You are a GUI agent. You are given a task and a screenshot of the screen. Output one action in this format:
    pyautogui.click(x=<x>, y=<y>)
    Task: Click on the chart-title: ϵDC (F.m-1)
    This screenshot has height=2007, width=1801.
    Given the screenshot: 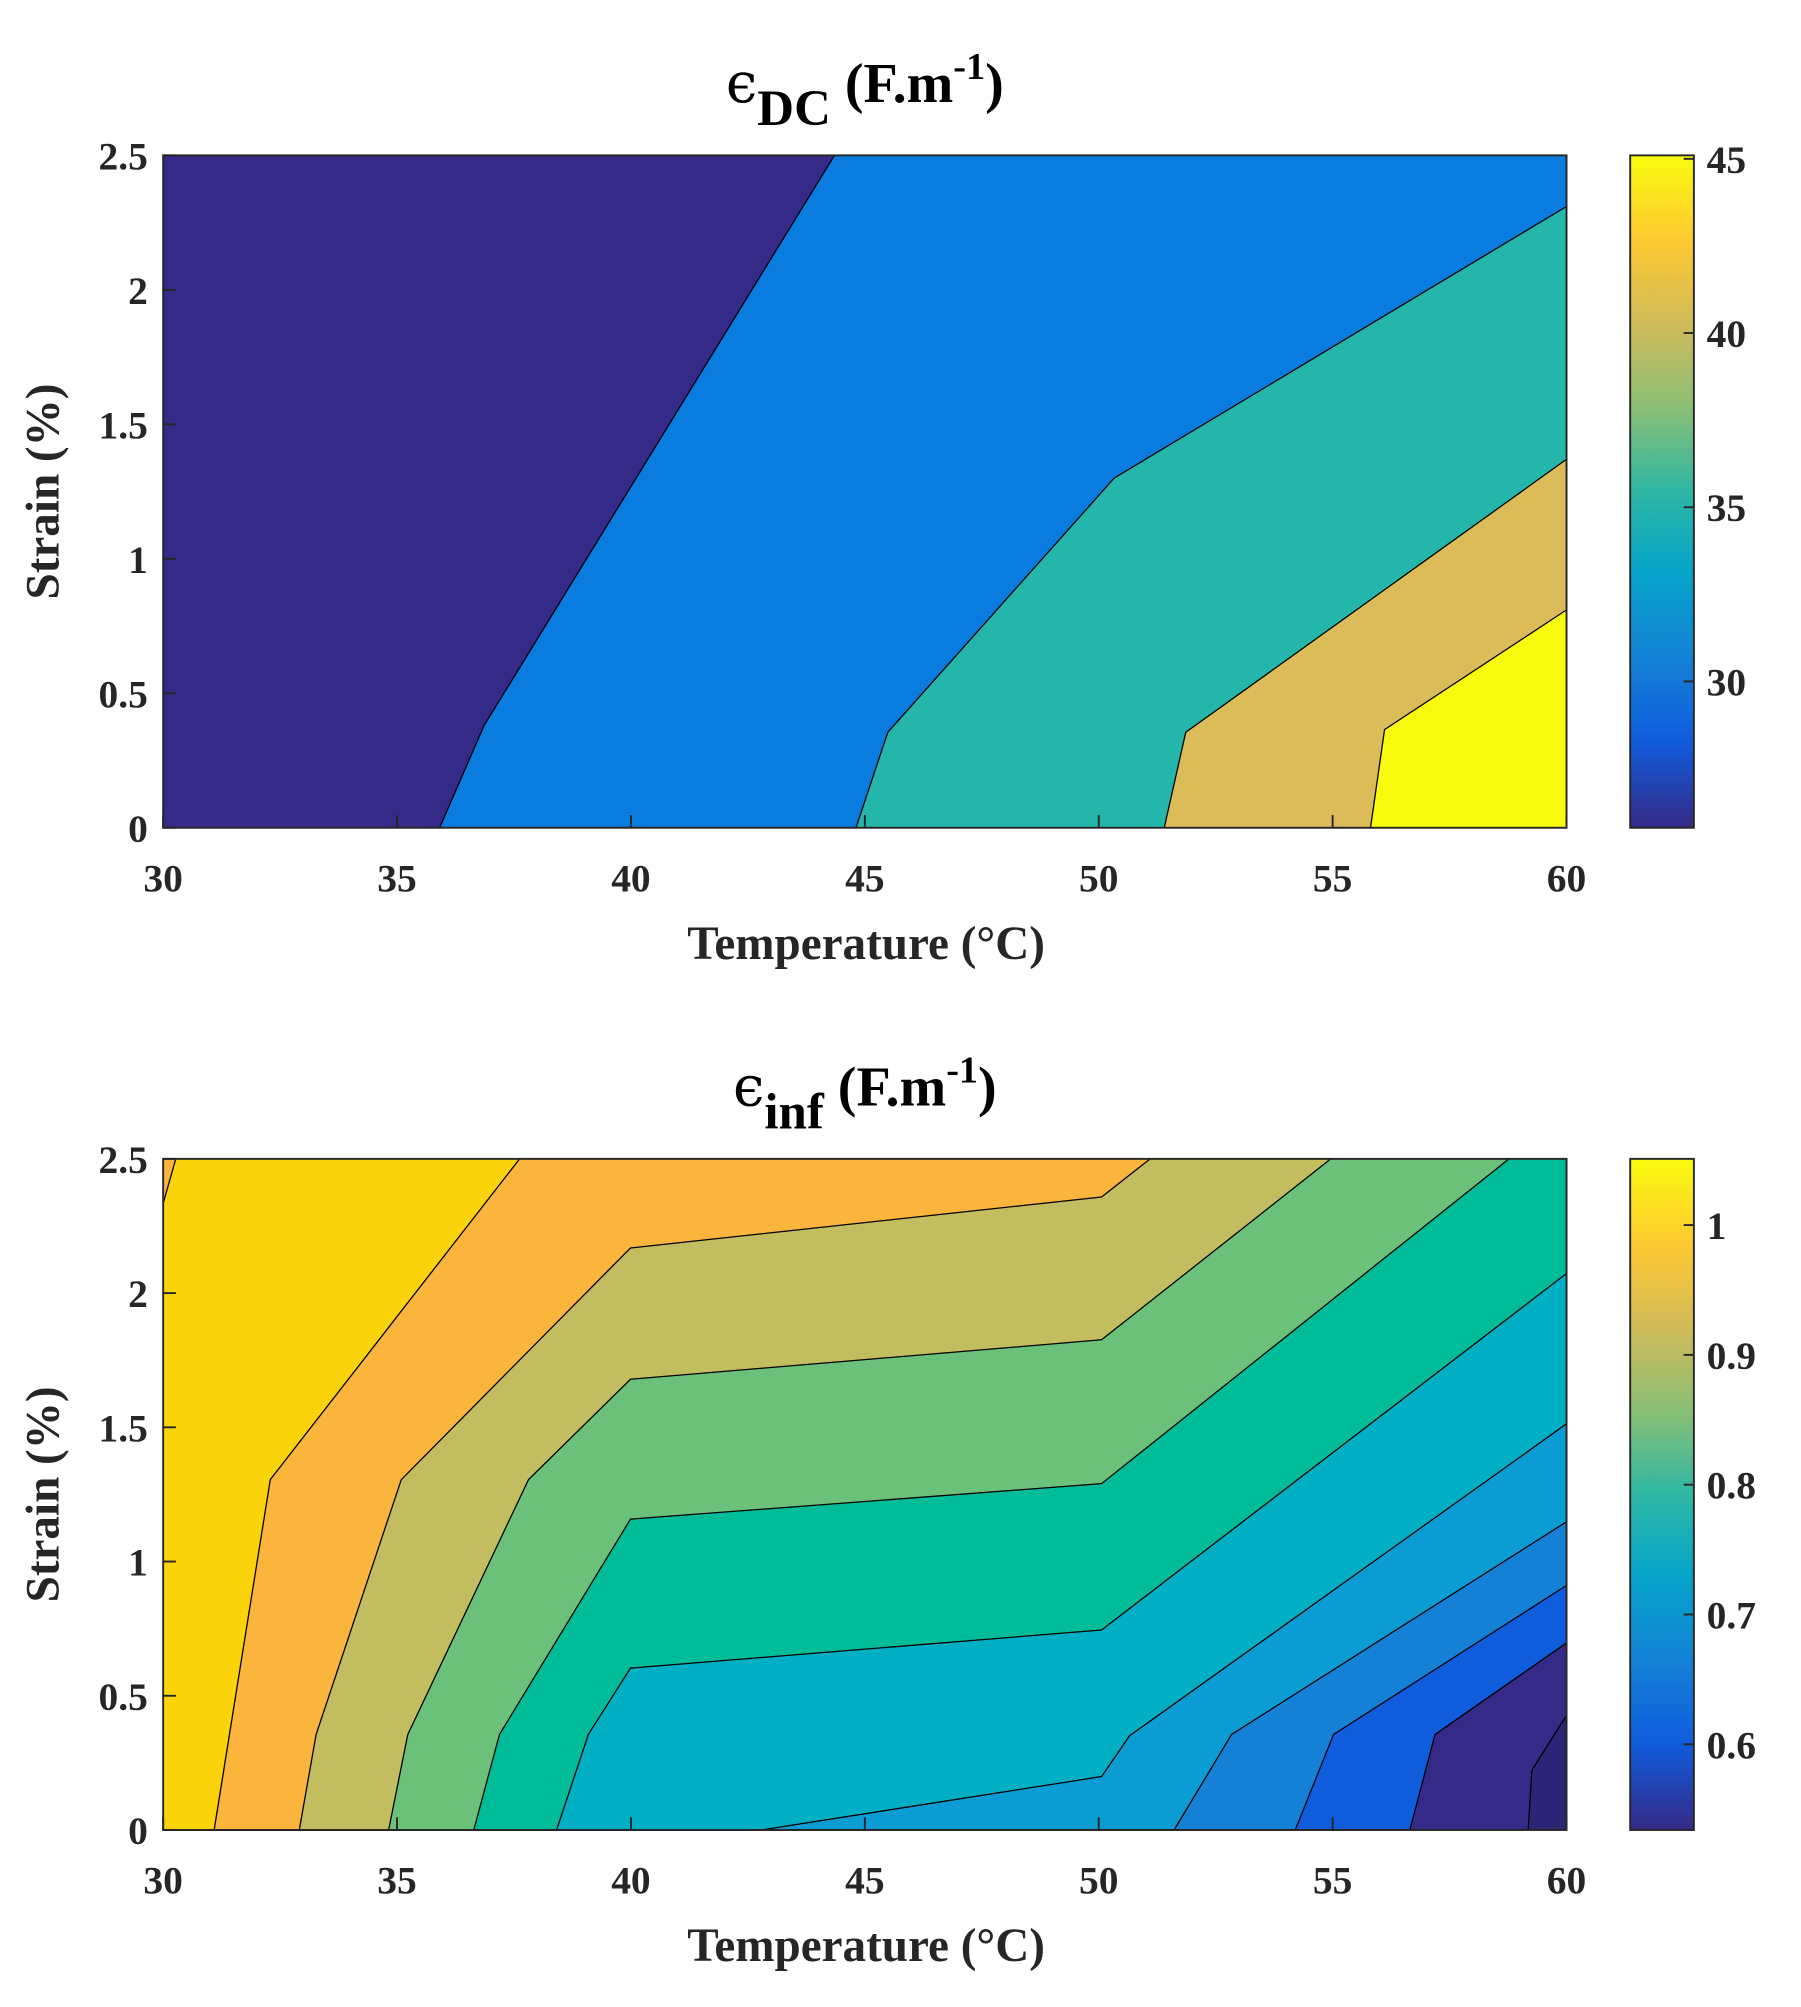 What is the action you would take?
    pyautogui.click(x=865, y=91)
    